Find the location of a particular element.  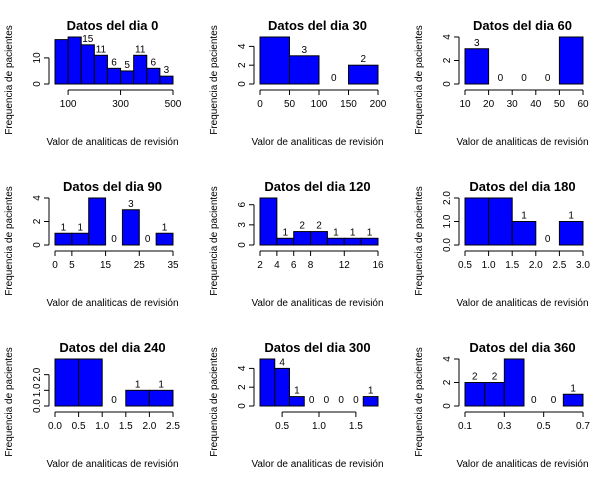

x-tick-label: 40 is located at coordinates (536, 104).